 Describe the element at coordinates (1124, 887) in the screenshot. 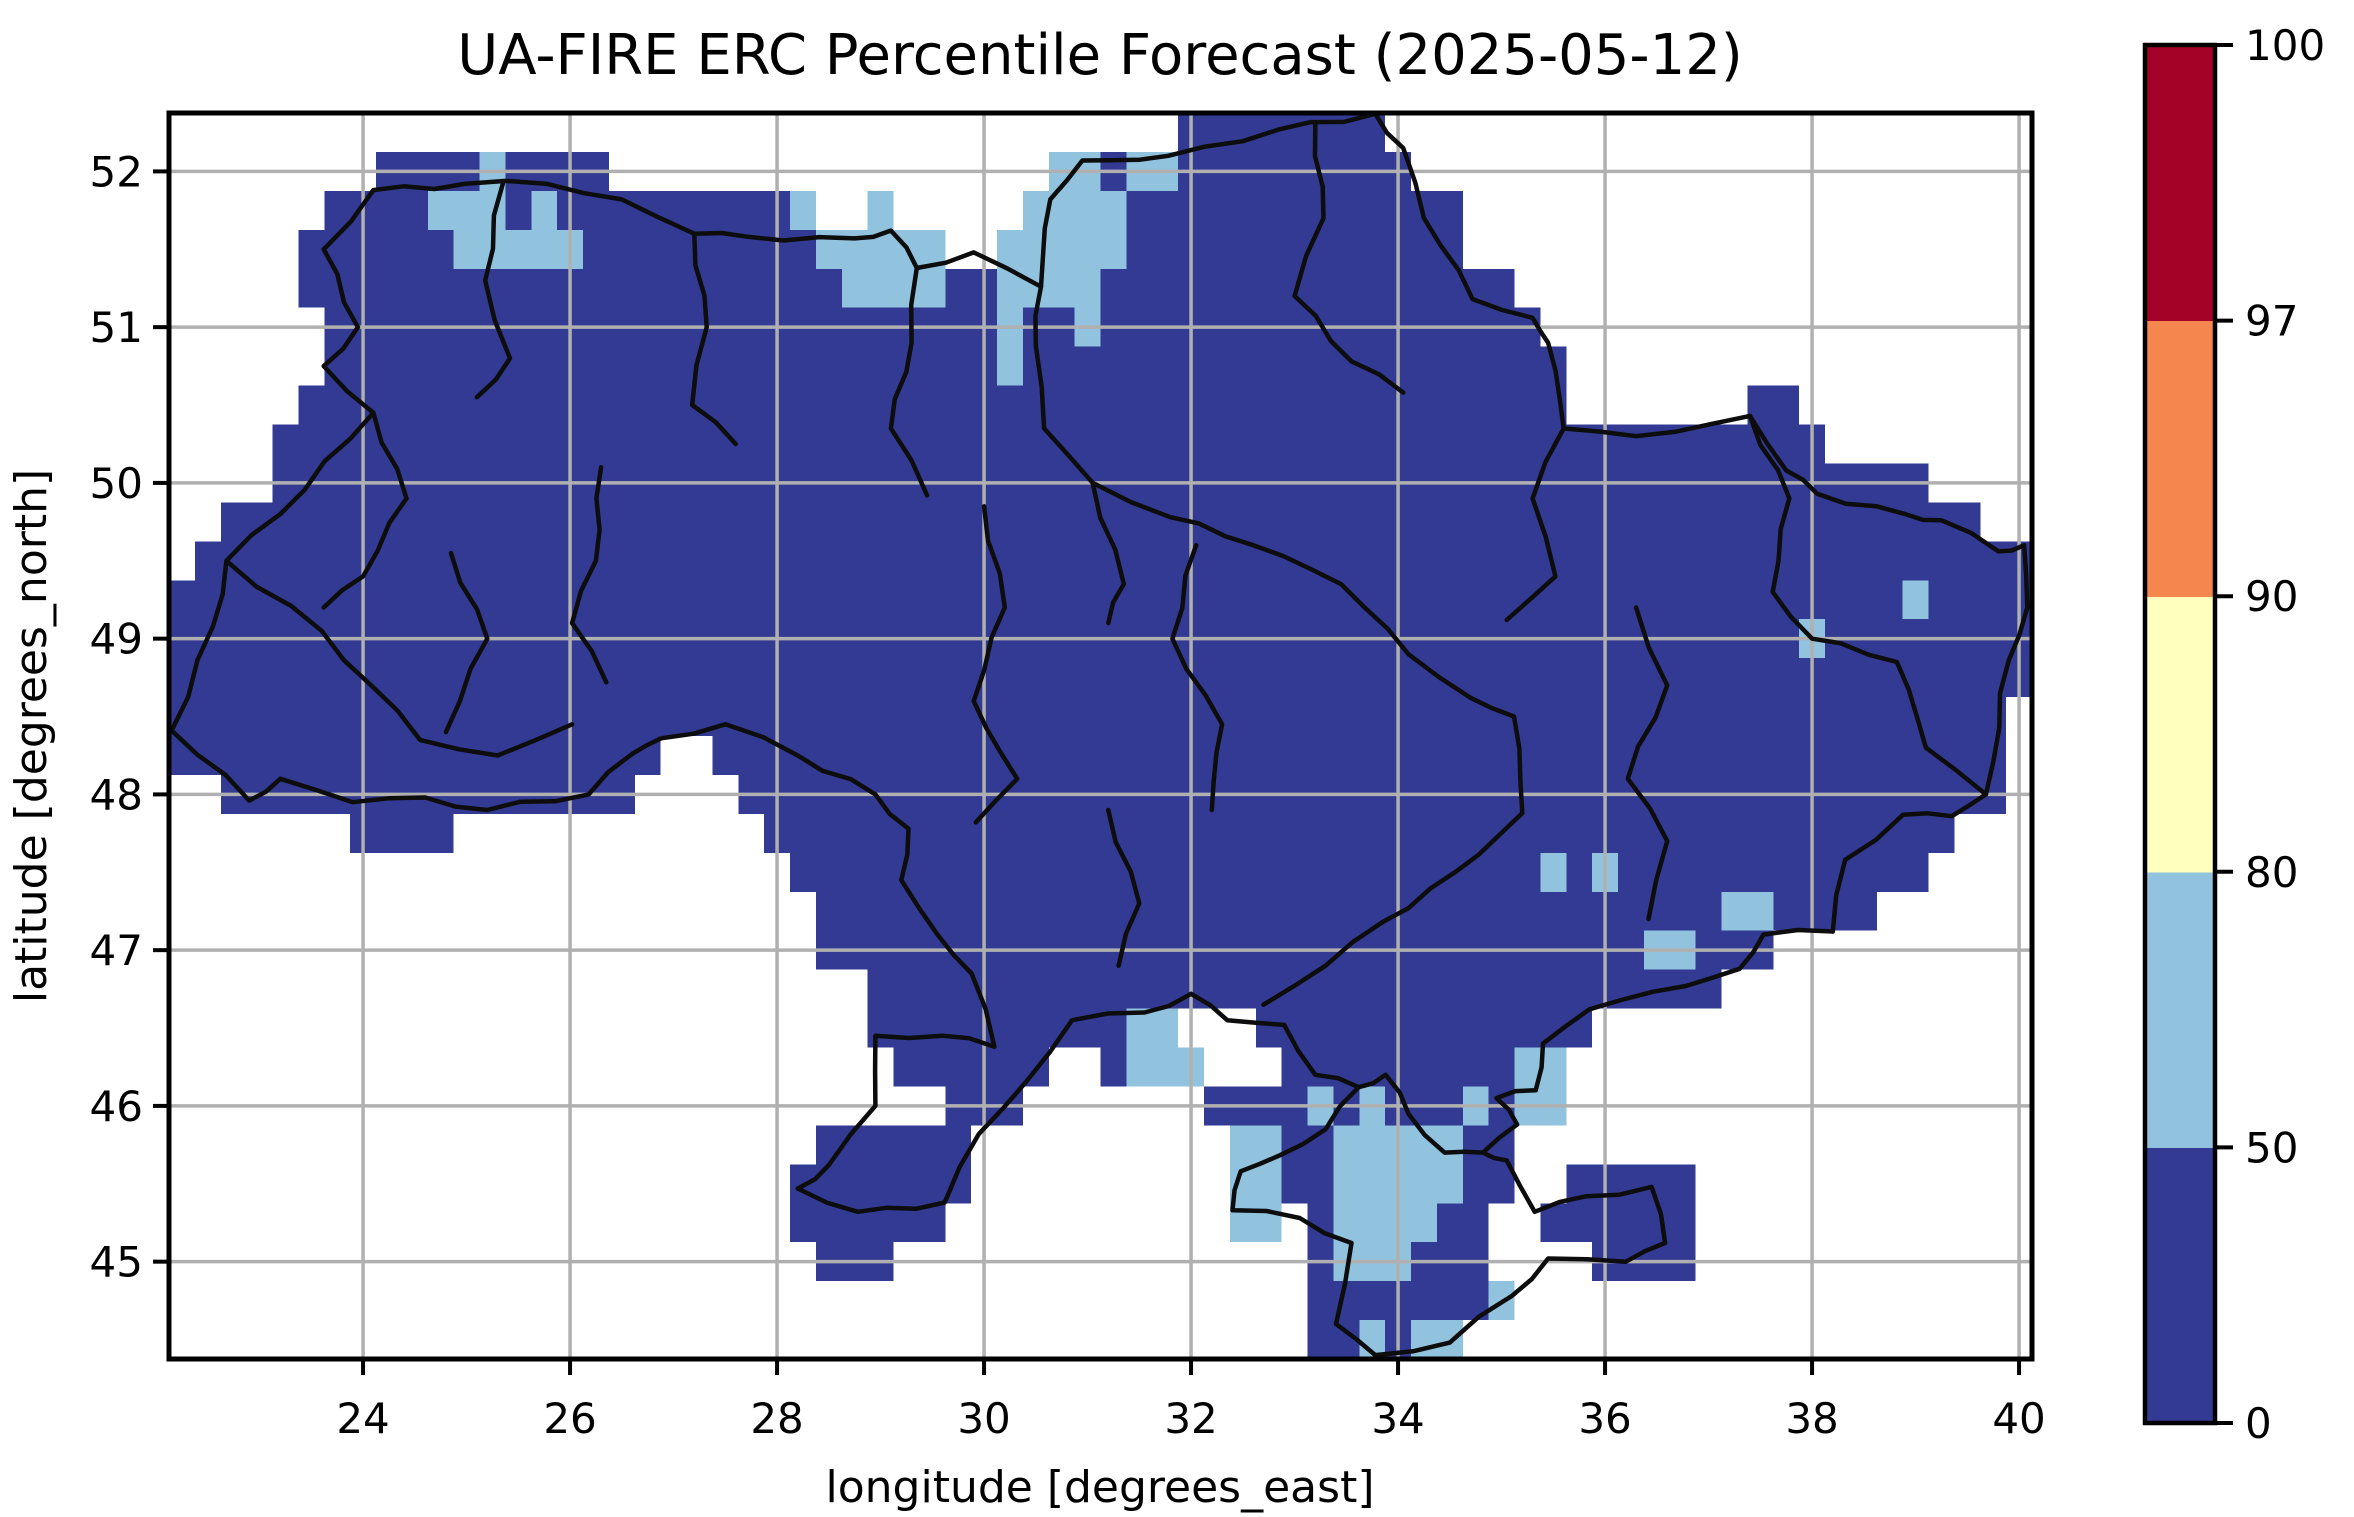

I see `boundary-oblast-mykolaiv` at that location.